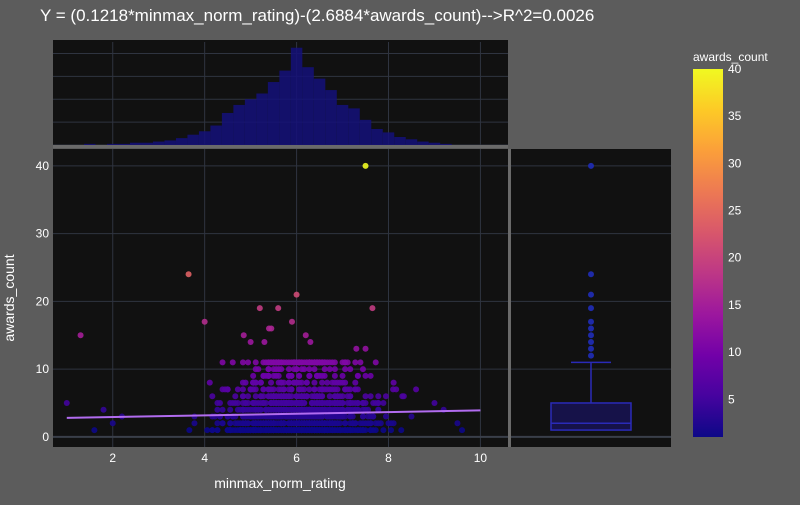 The width and height of the screenshot is (800, 505). What do you see at coordinates (735, 234) in the screenshot?
I see `colorbar-ticks: 5 10 15 20 25 30 35 40` at bounding box center [735, 234].